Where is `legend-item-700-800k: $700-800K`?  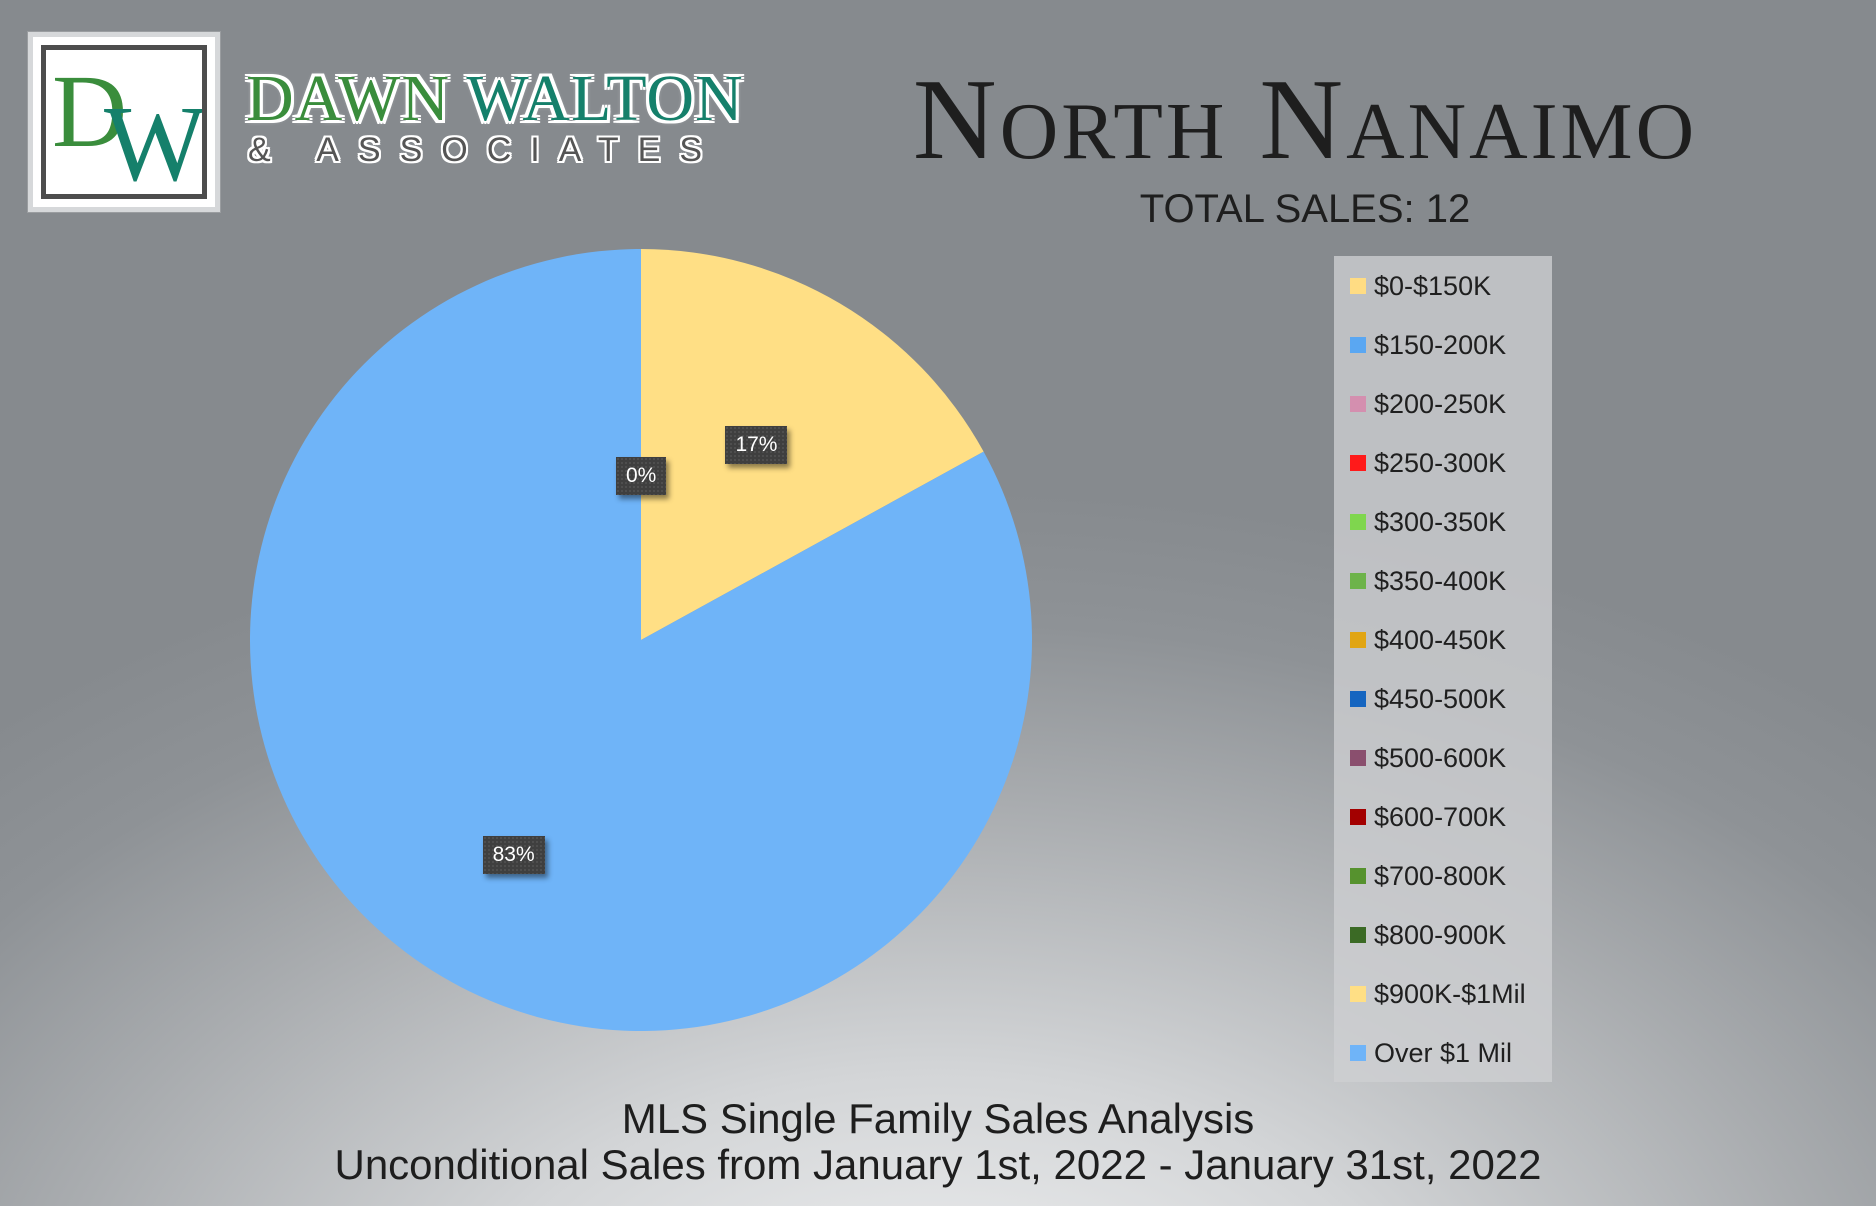 legend-item-700-800k: $700-800K is located at coordinates (1450, 876).